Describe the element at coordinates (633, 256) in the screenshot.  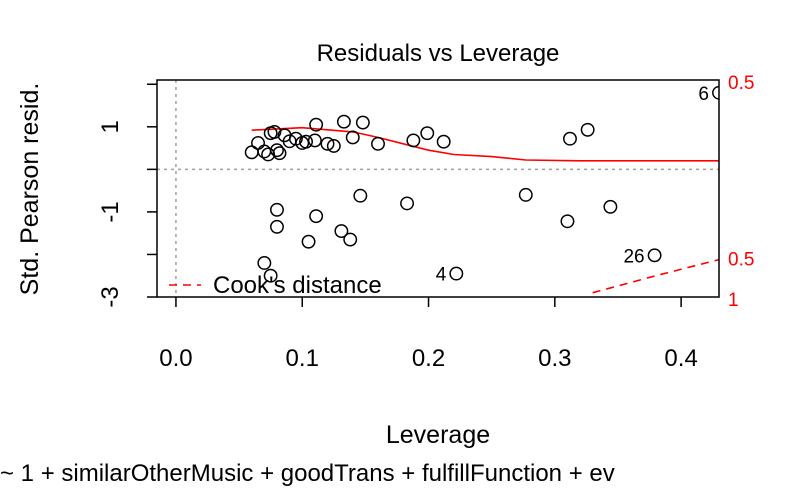
I see `point-label: 26` at that location.